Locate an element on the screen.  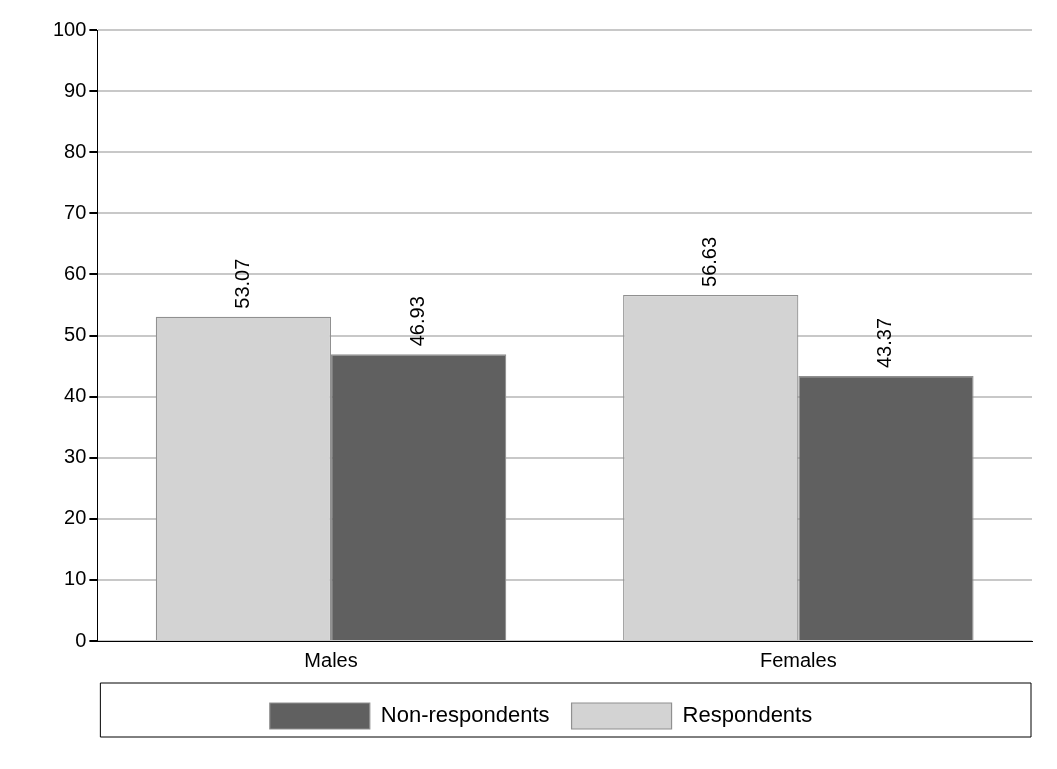
y-tick-label: 0 is located at coordinates (81, 639).